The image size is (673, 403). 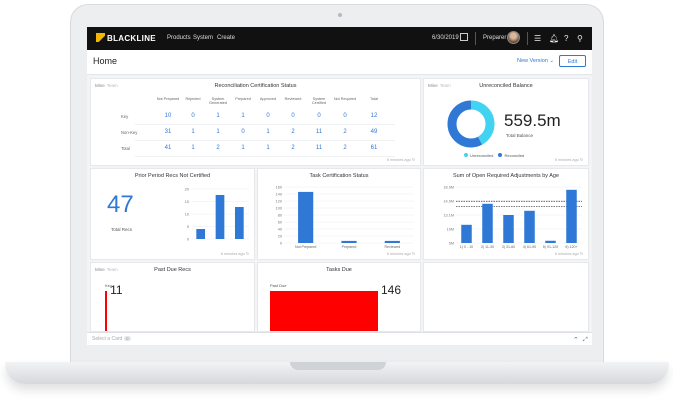 What do you see at coordinates (580, 38) in the screenshot?
I see `search-icon: ⚲` at bounding box center [580, 38].